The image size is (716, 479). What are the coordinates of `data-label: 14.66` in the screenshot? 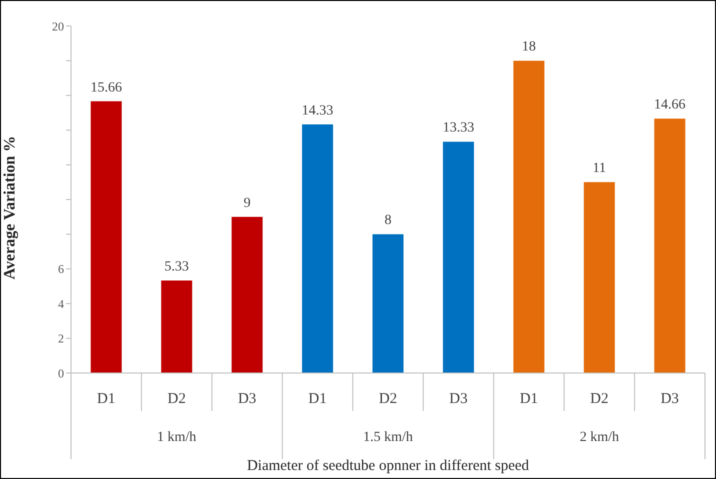 It's located at (670, 105).